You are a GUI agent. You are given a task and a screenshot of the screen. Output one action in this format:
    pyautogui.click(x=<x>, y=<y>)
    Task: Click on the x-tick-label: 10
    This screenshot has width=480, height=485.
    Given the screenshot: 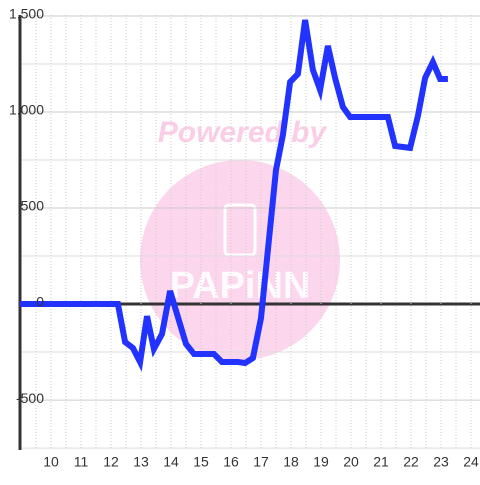 What is the action you would take?
    pyautogui.click(x=51, y=462)
    